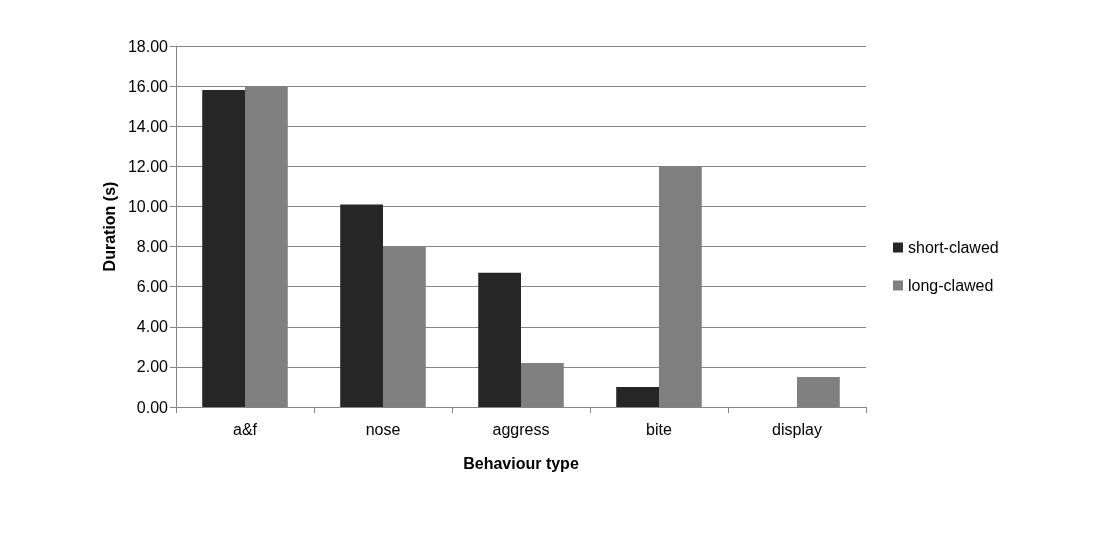  Describe the element at coordinates (109, 226) in the screenshot. I see `y-axis-title: Duration (s)` at that location.